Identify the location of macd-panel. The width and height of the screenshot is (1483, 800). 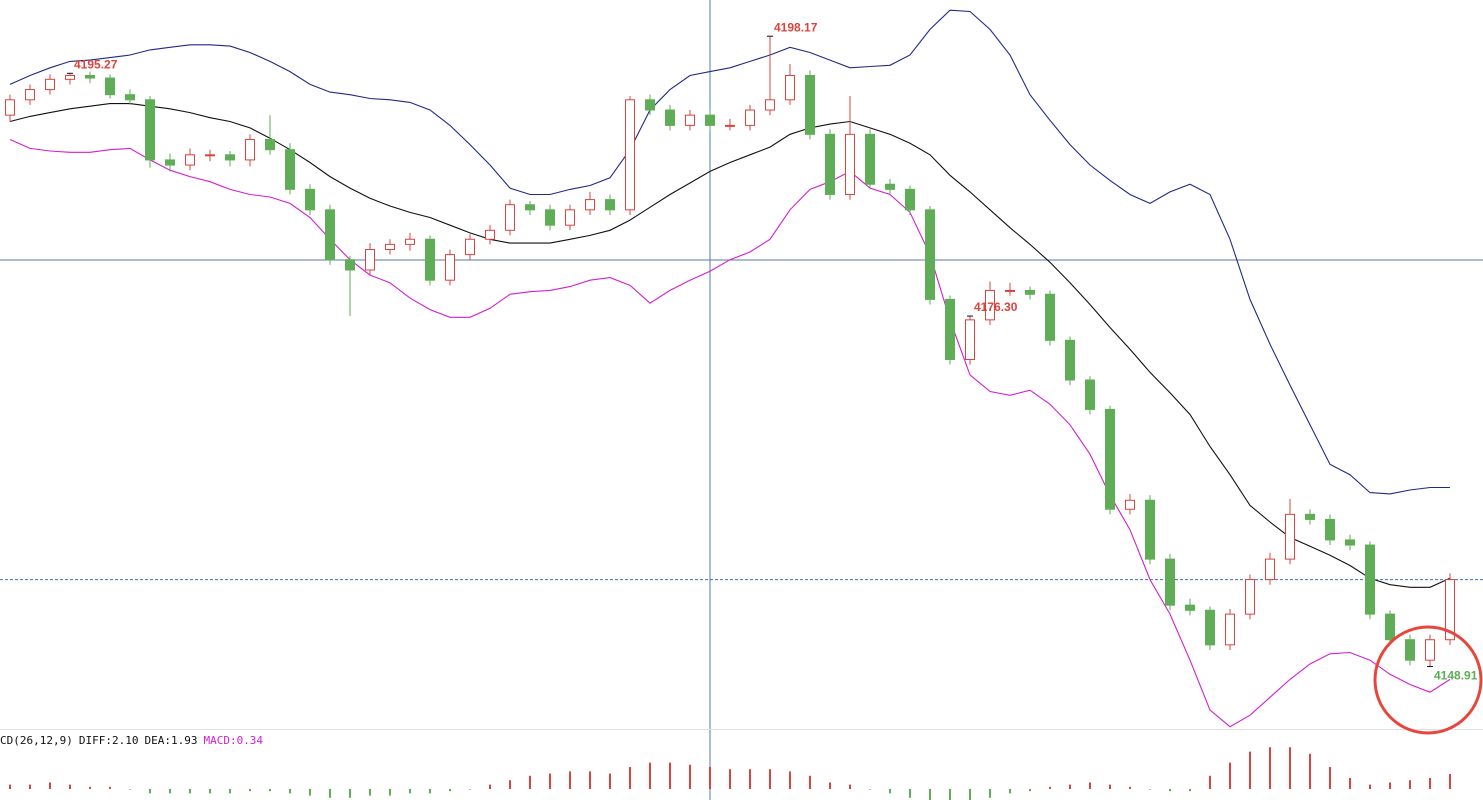
(730, 773).